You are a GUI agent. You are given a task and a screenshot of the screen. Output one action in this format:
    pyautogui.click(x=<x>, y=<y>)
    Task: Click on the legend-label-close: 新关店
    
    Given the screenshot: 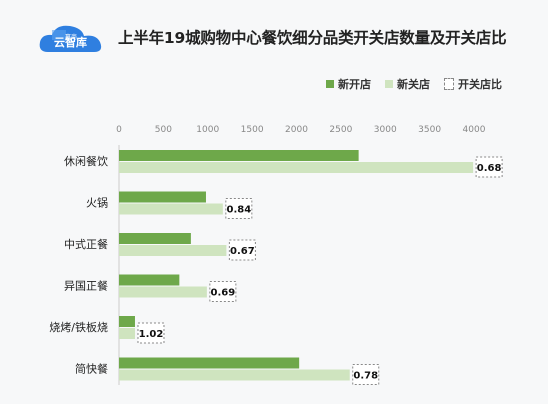 What is the action you would take?
    pyautogui.click(x=413, y=84)
    